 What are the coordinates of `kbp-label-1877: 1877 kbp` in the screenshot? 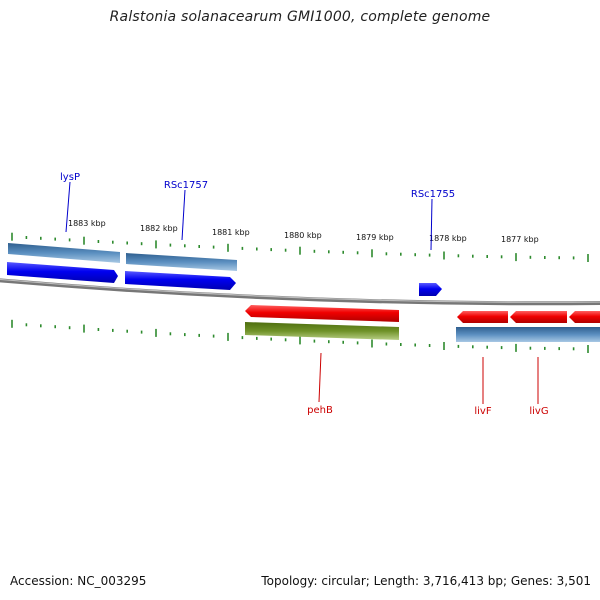 It's located at (520, 239).